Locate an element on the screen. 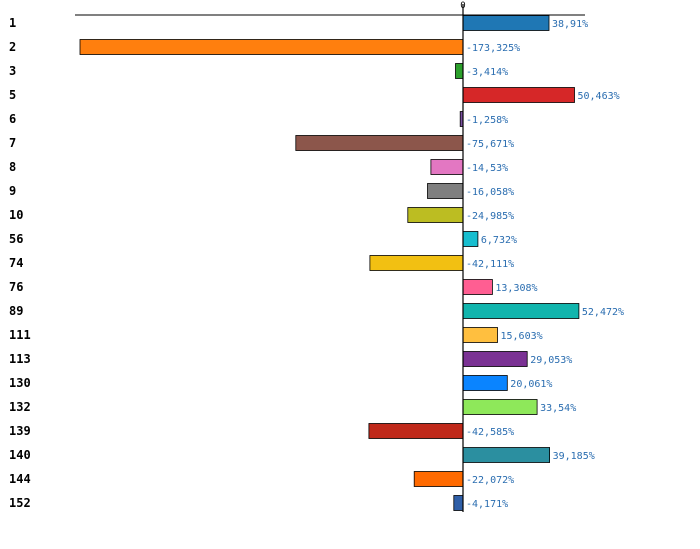  value-label-139: -42,585% is located at coordinates (490, 432).